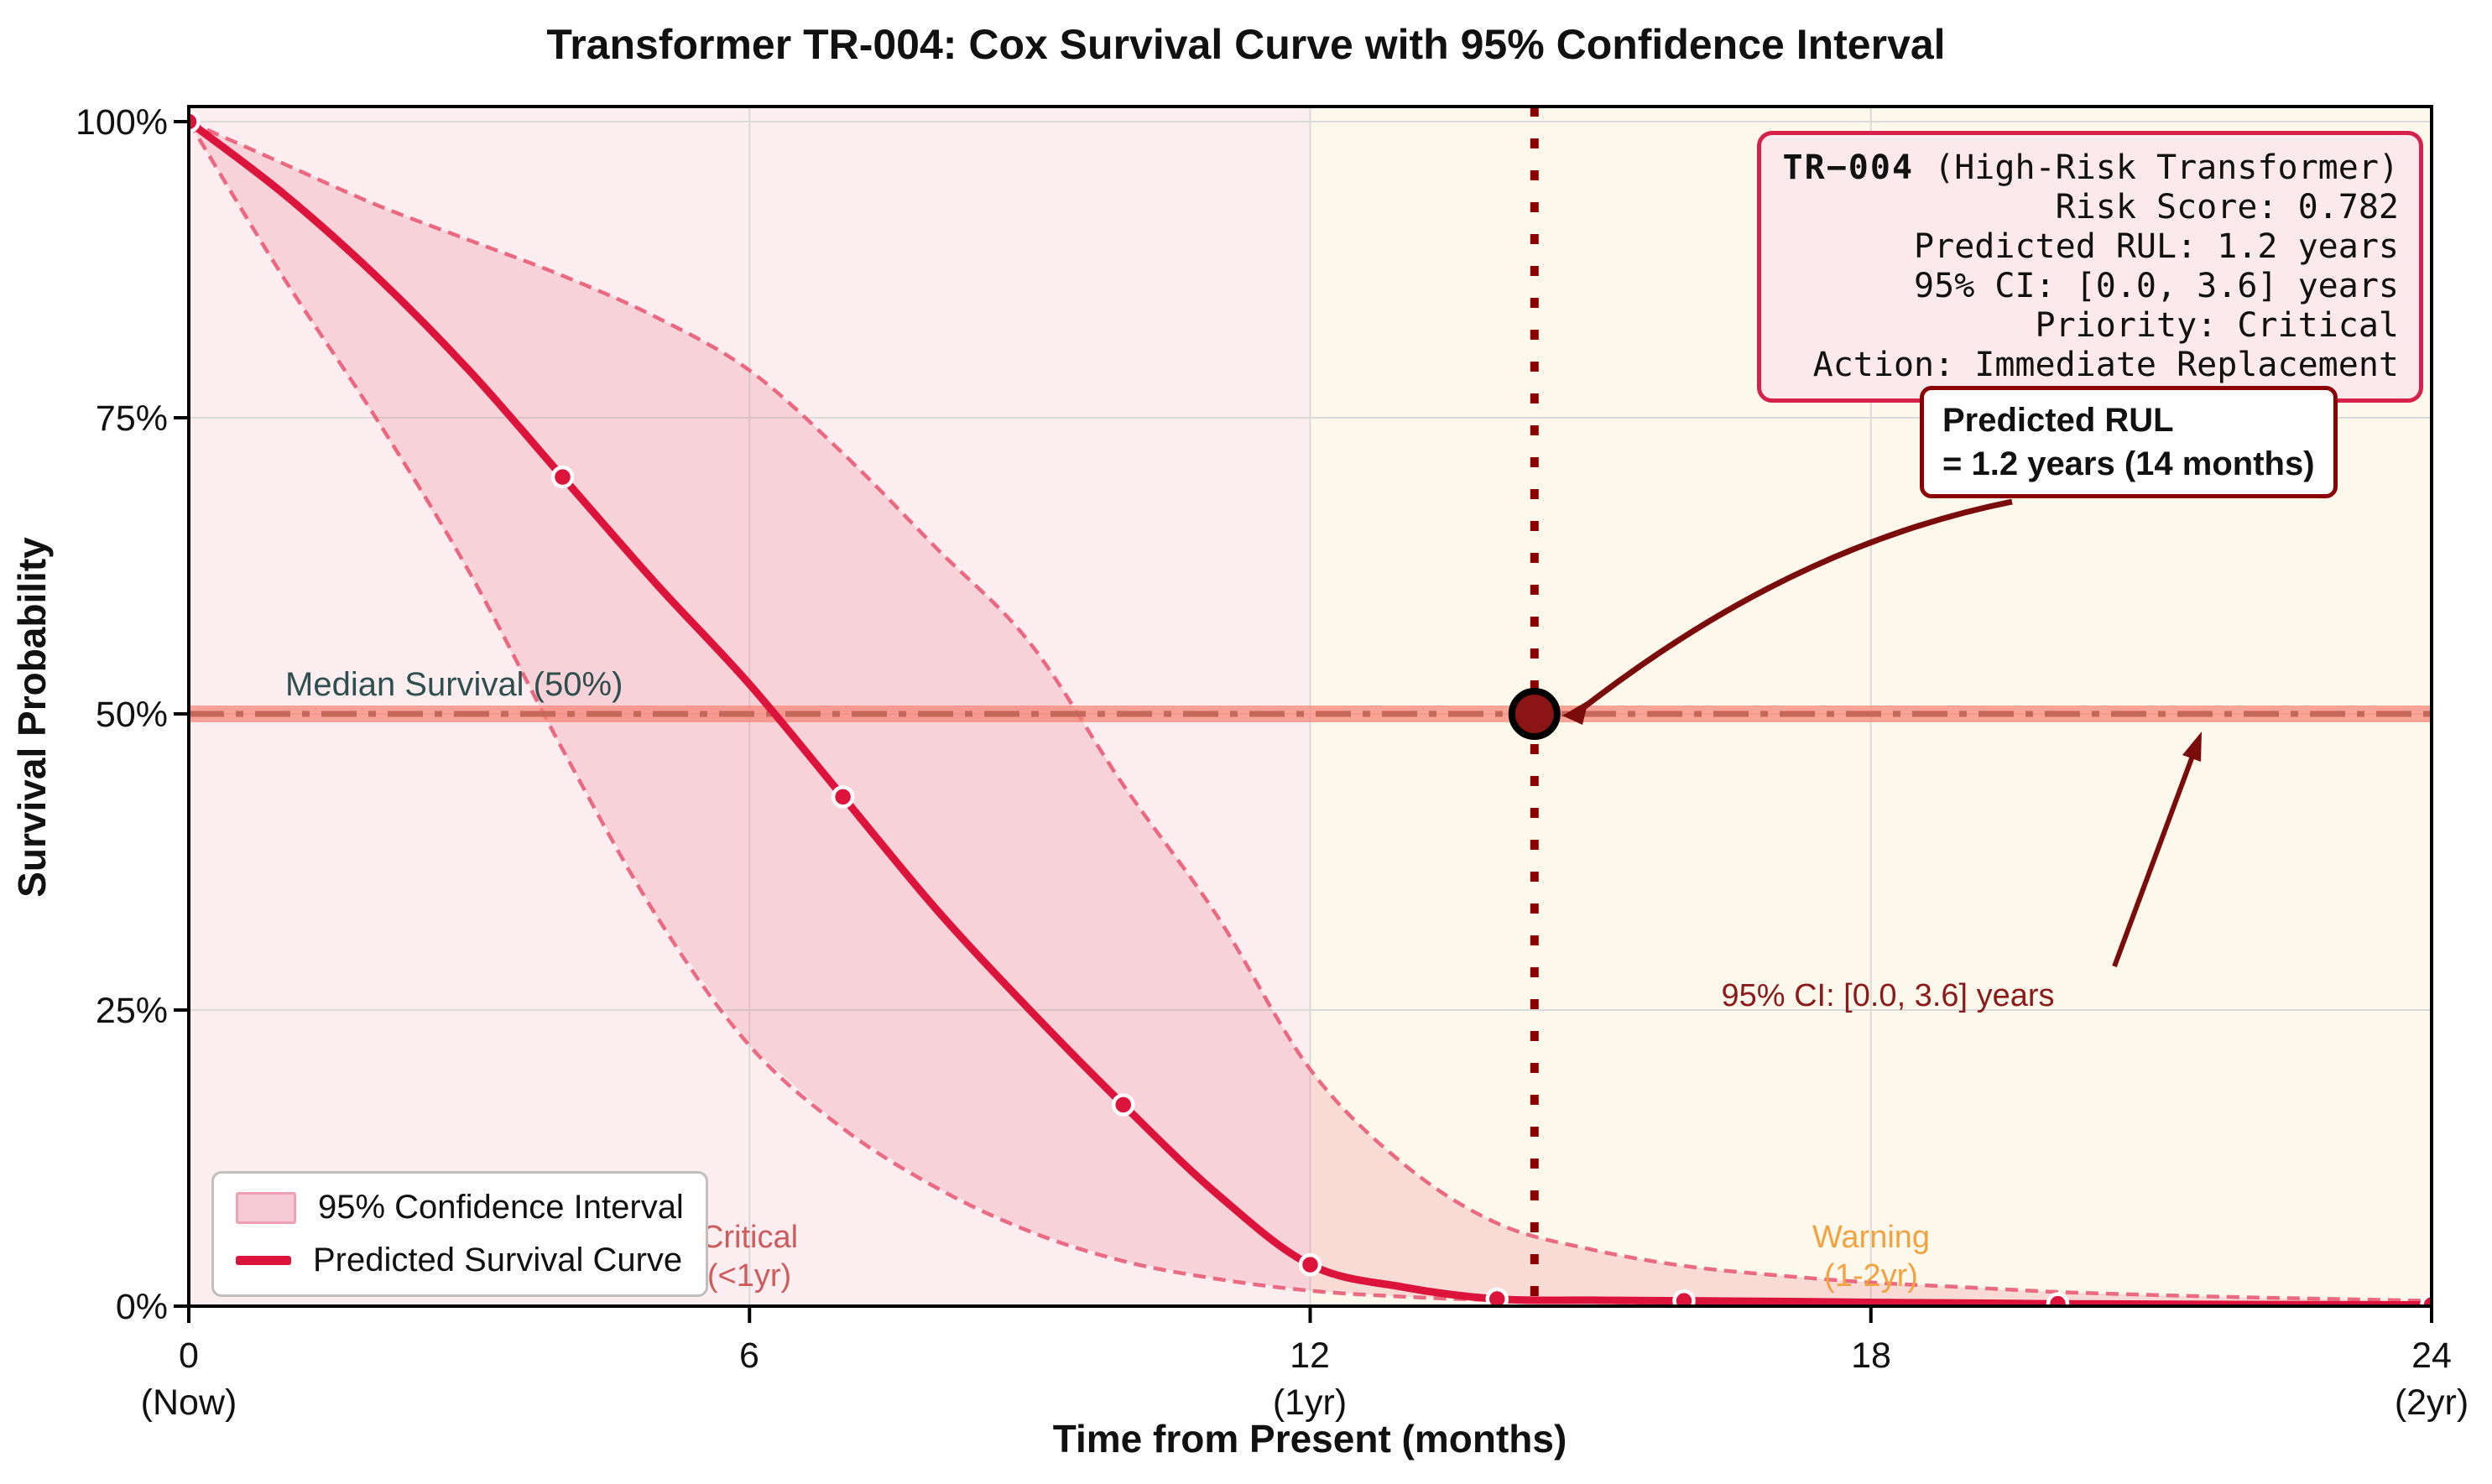  I want to click on annotation-arrows, so click(1882, 733).